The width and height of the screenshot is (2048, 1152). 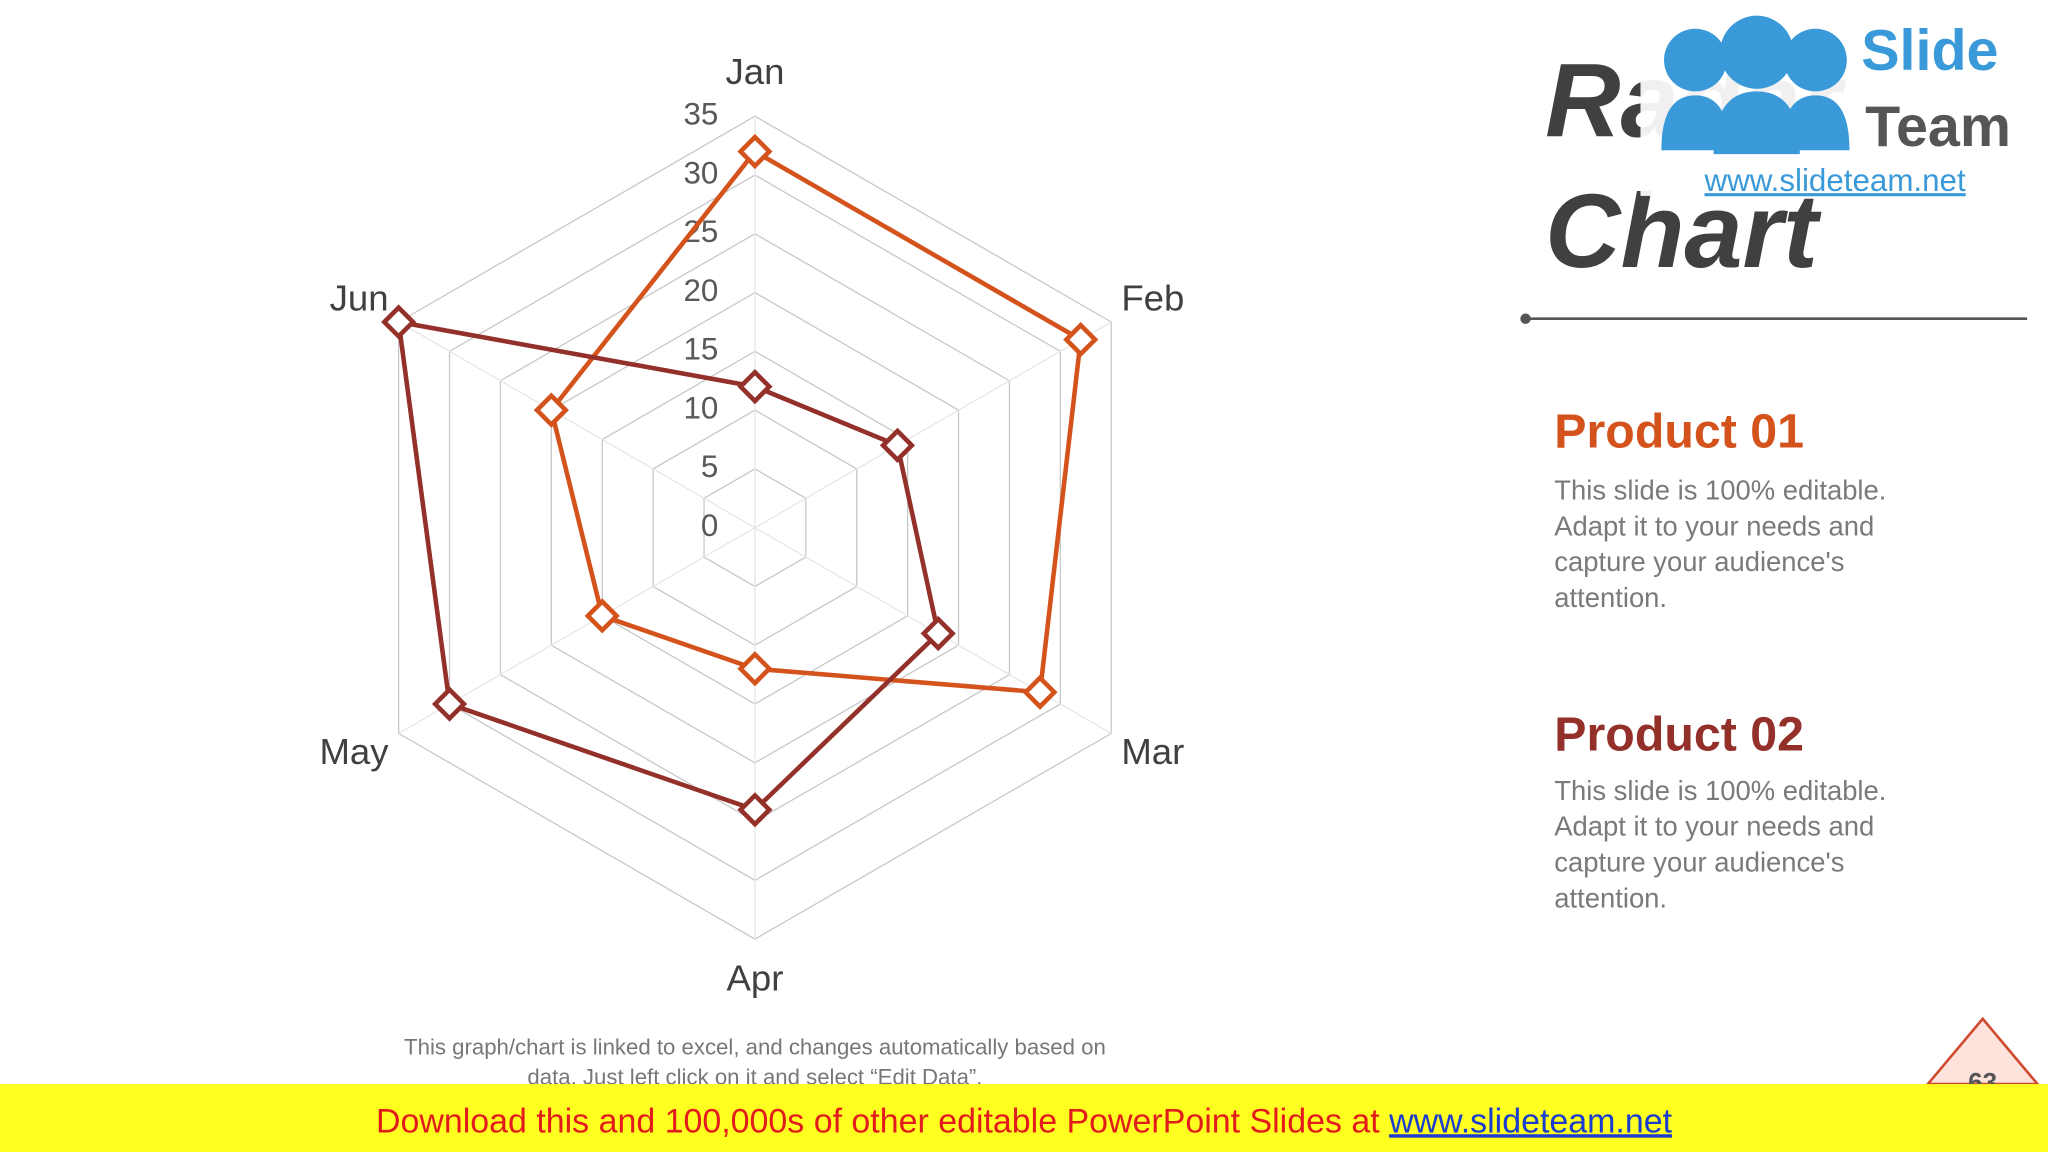 I want to click on r-tick-label: 0, so click(x=709, y=525).